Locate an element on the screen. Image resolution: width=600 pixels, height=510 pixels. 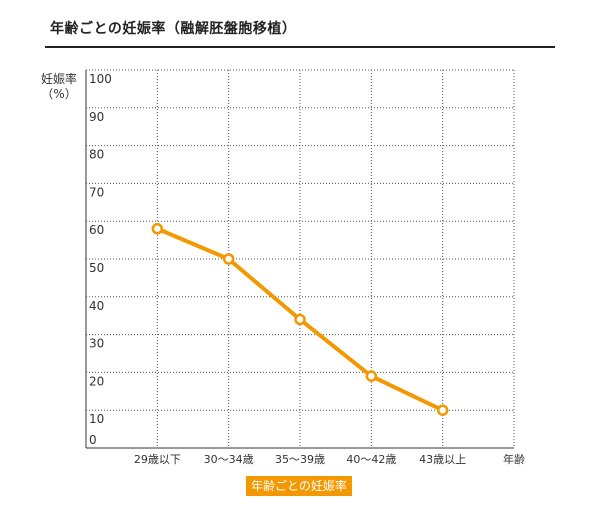
x-tick-label: 35〜39歳 is located at coordinates (300, 459).